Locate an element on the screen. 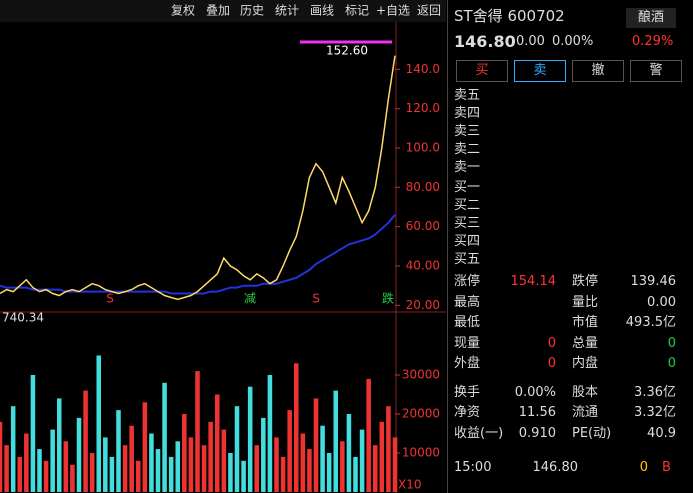 The image size is (693, 493). stat-label: 内盘 is located at coordinates (585, 363).